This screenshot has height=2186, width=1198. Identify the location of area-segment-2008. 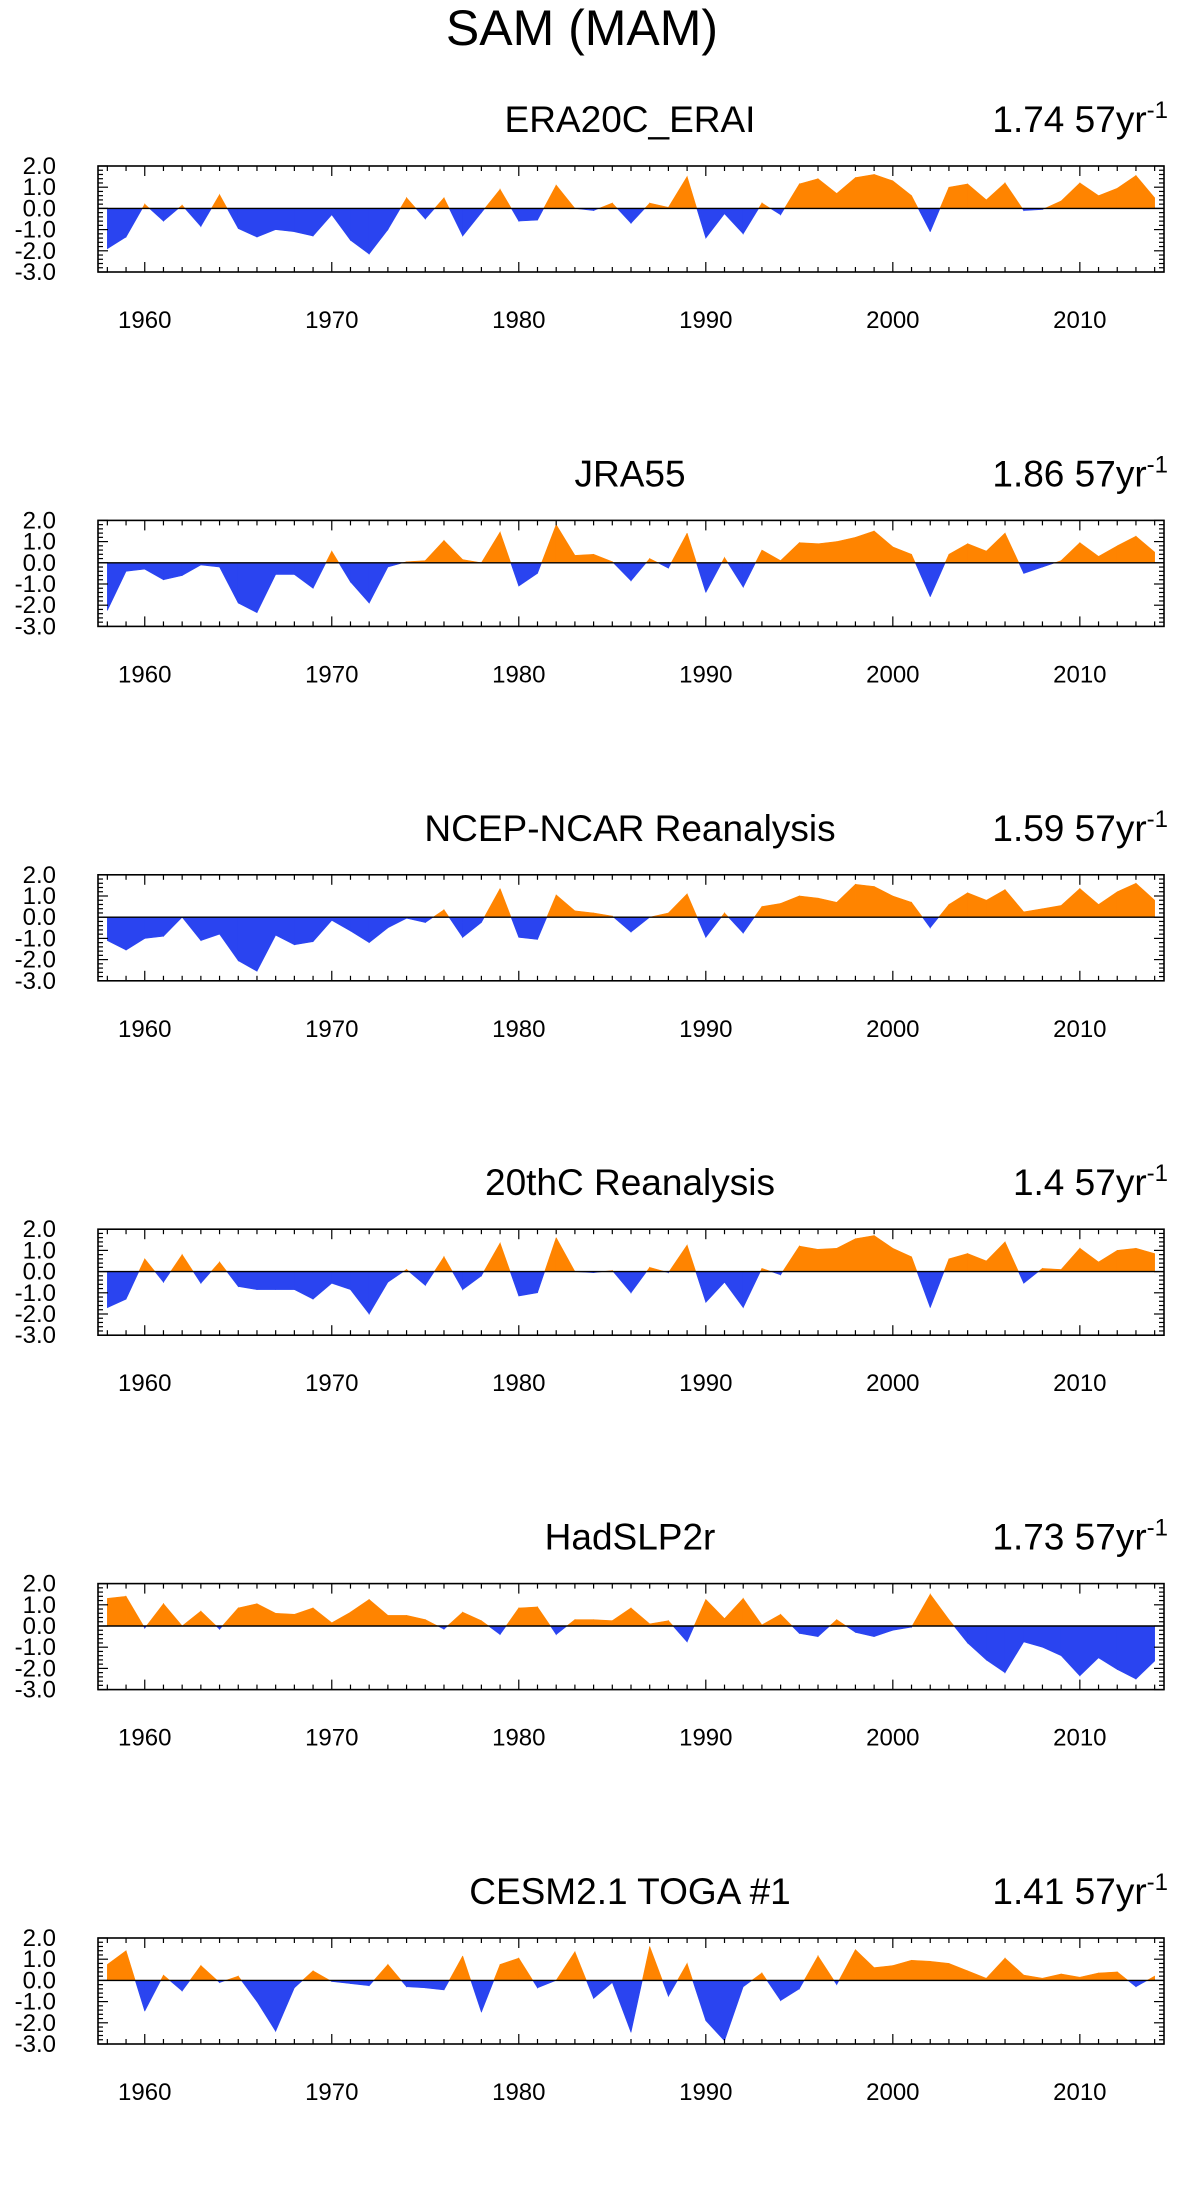
(1052, 1977).